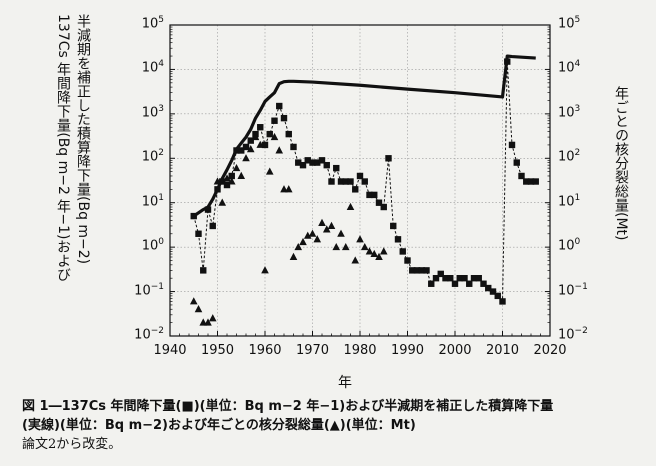 The image size is (656, 466). What do you see at coordinates (569, 156) in the screenshot?
I see `y-tick-label-right: 10²` at bounding box center [569, 156].